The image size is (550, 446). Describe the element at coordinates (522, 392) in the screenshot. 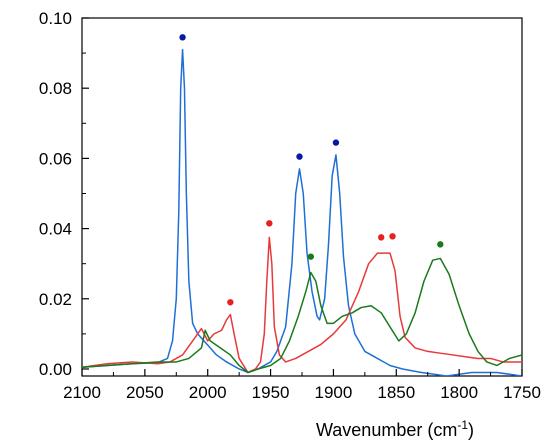

I see `x-tick-label: 1750` at that location.